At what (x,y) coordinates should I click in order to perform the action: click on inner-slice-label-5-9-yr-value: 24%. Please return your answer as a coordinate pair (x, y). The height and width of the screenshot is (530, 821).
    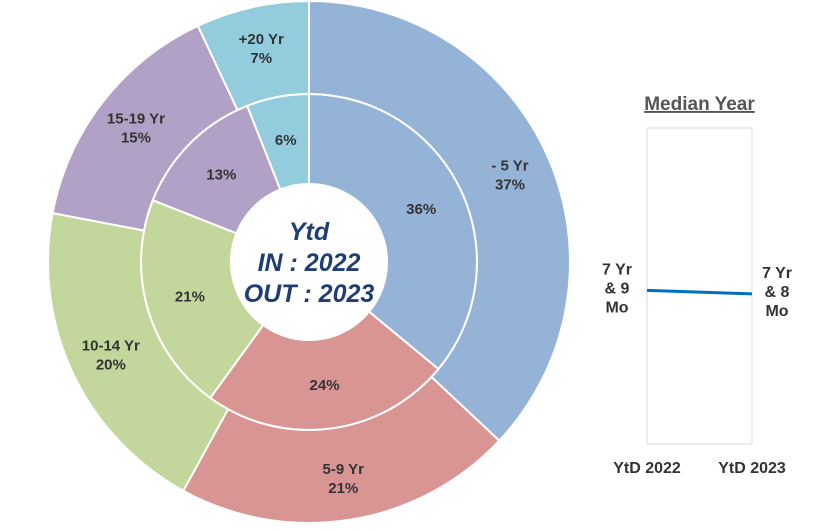
    Looking at the image, I should click on (325, 385).